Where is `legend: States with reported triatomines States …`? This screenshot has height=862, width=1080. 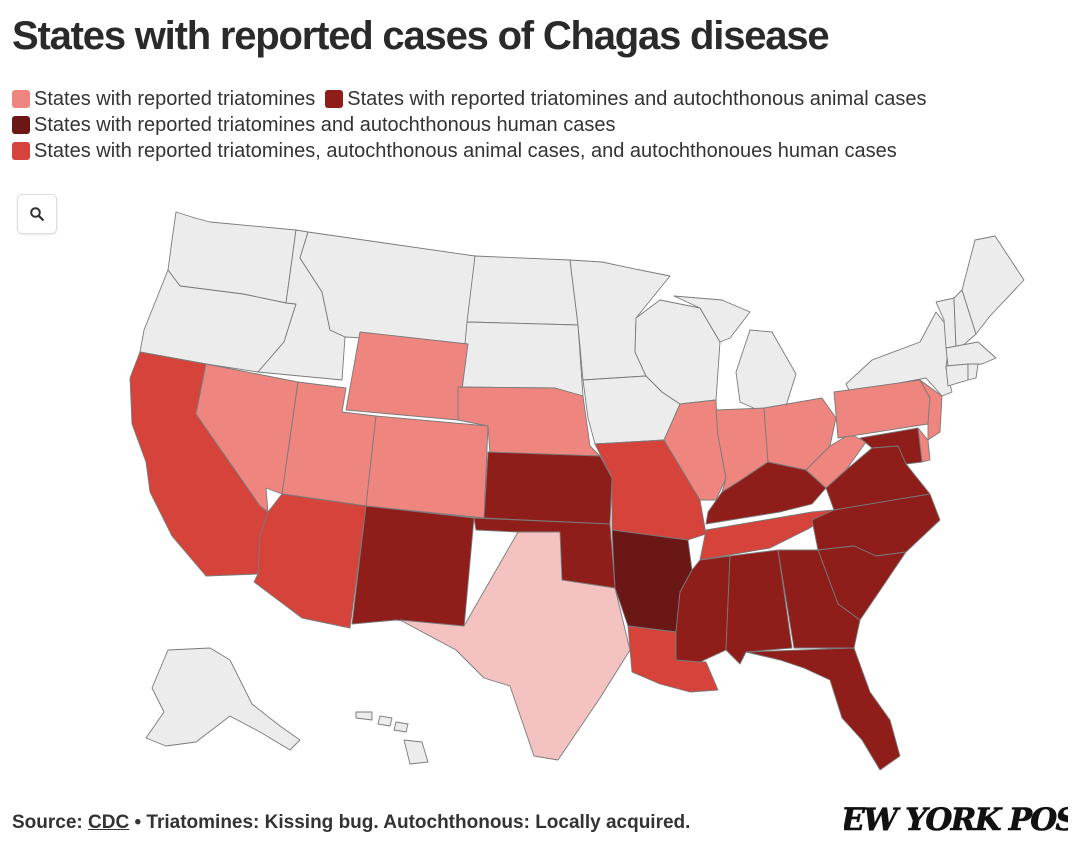 legend: States with reported triatomines States … is located at coordinates (542, 125).